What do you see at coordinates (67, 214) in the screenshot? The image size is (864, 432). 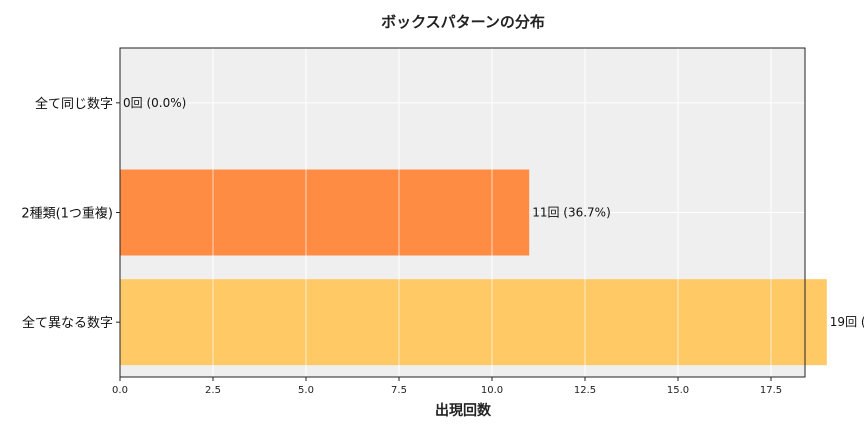 I see `y-category-label: 2種類(1つ重複)` at bounding box center [67, 214].